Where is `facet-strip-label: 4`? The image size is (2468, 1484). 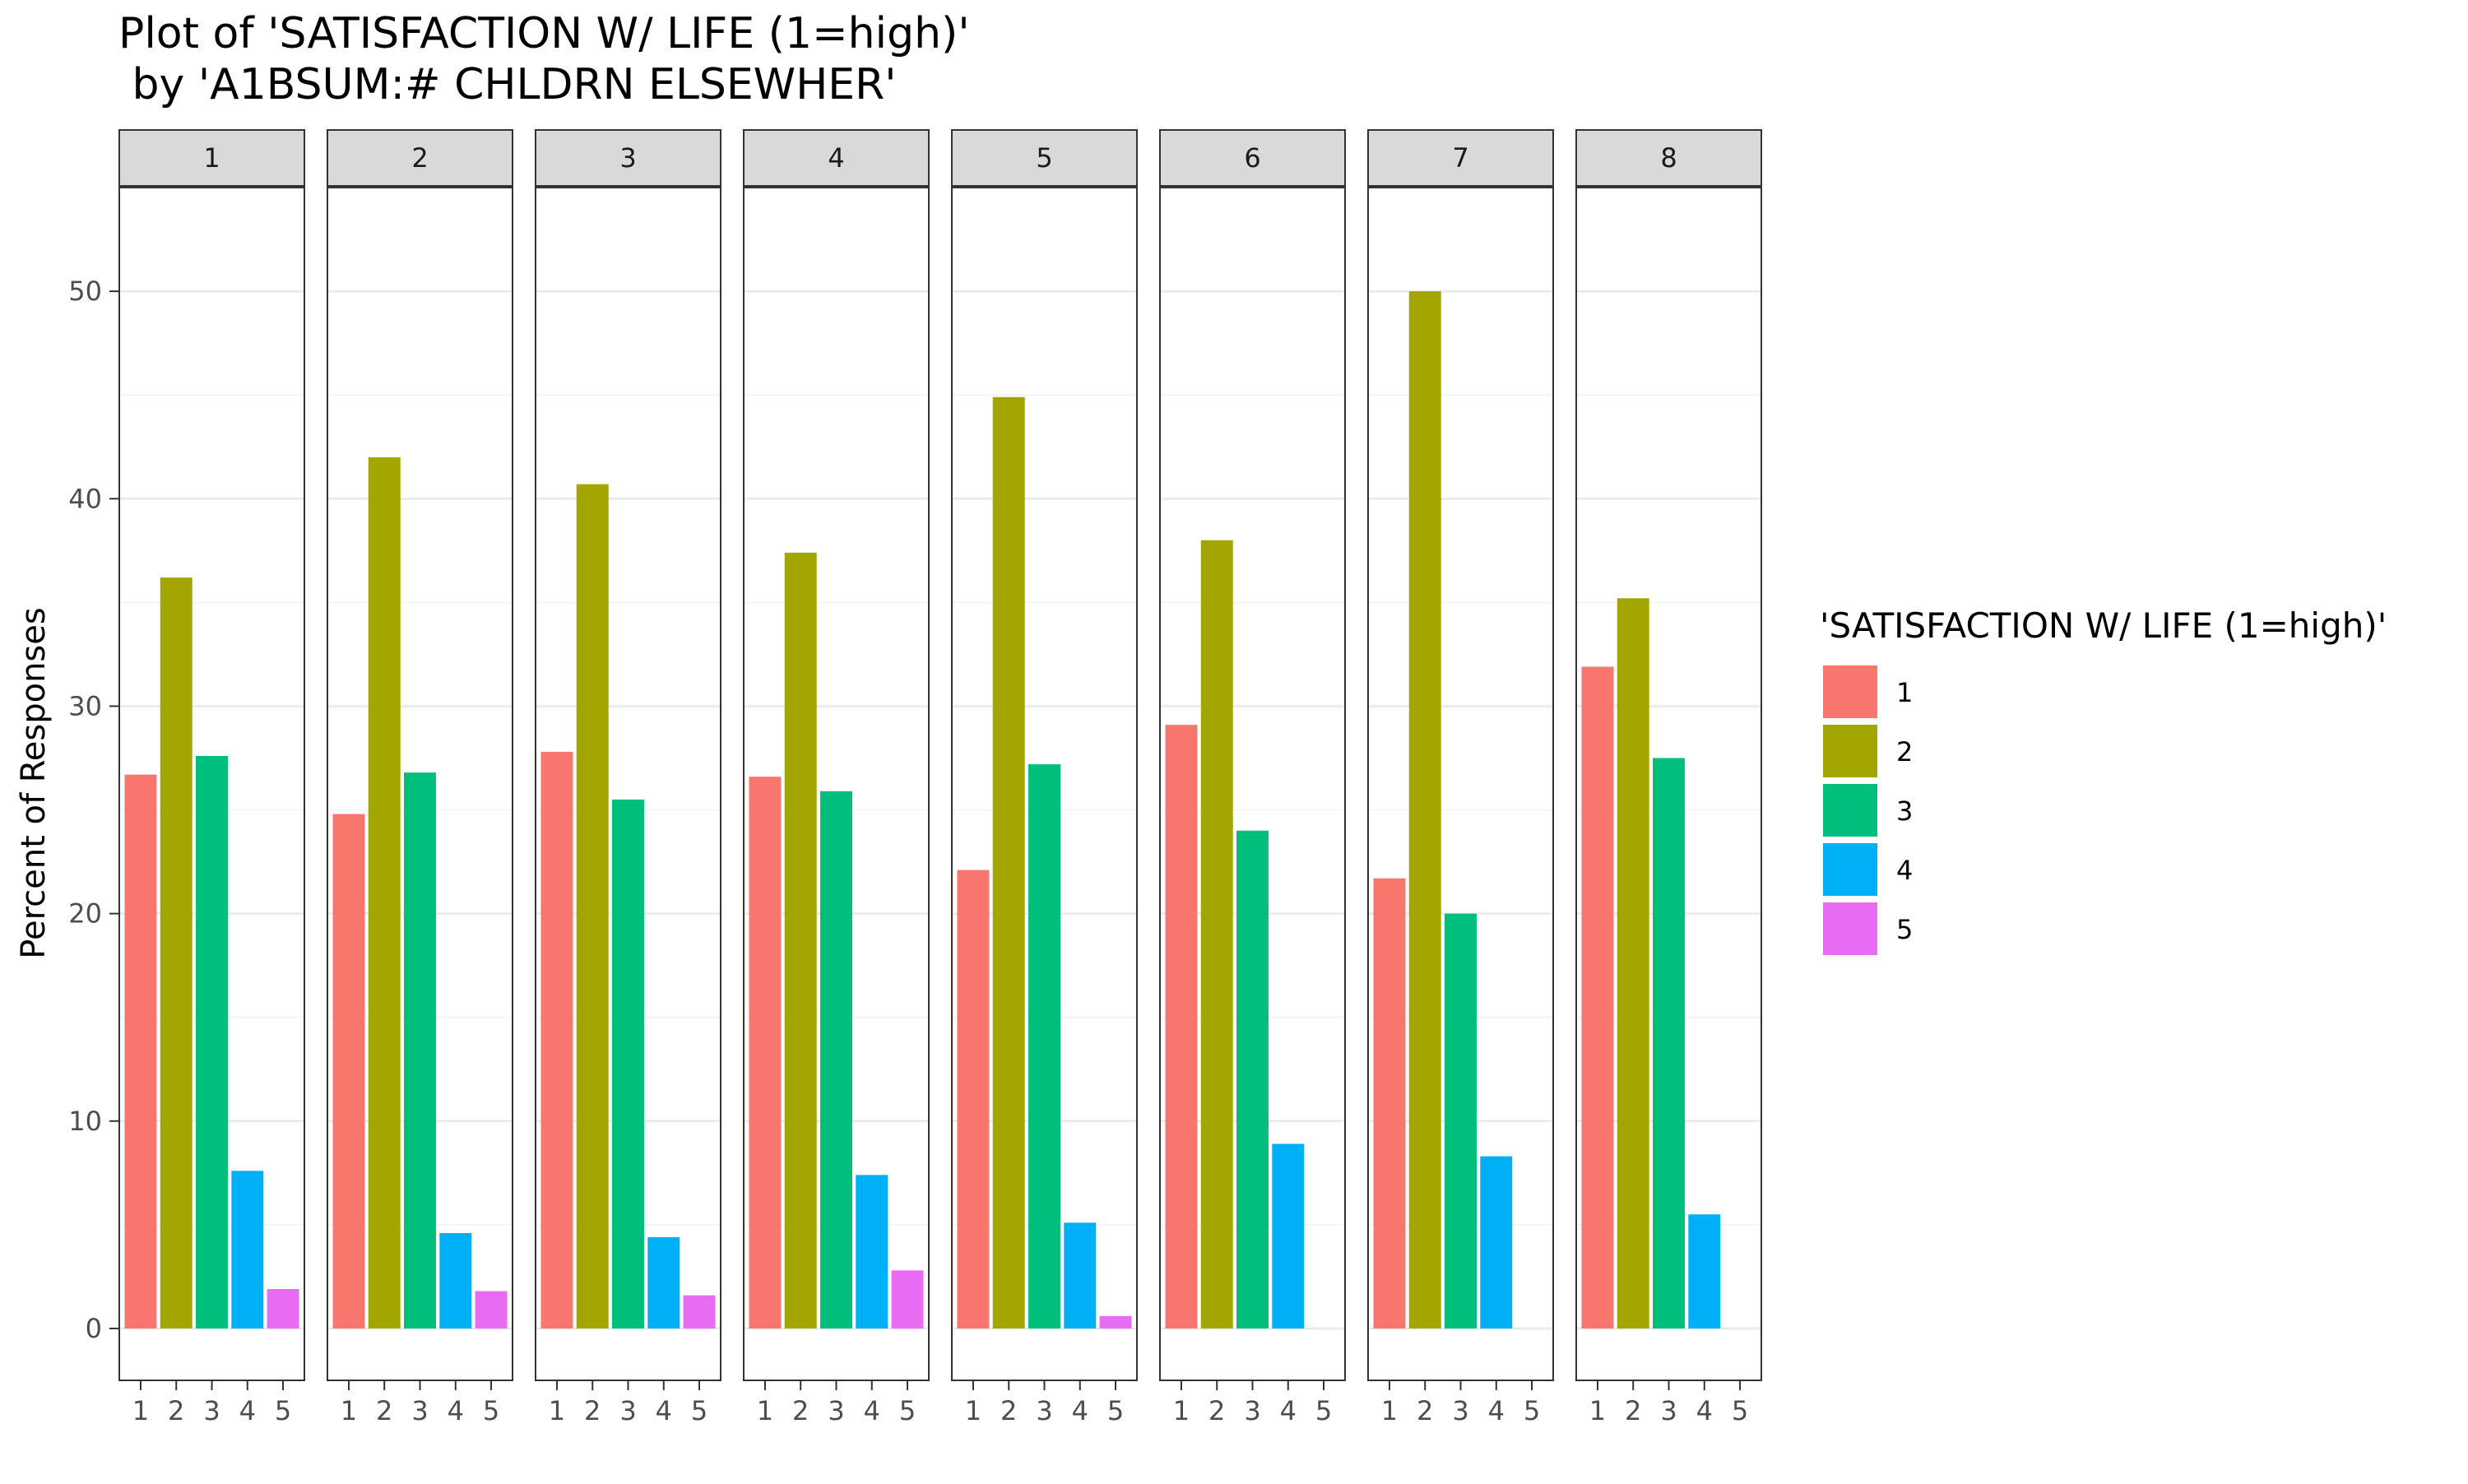
facet-strip-label: 4 is located at coordinates (836, 158).